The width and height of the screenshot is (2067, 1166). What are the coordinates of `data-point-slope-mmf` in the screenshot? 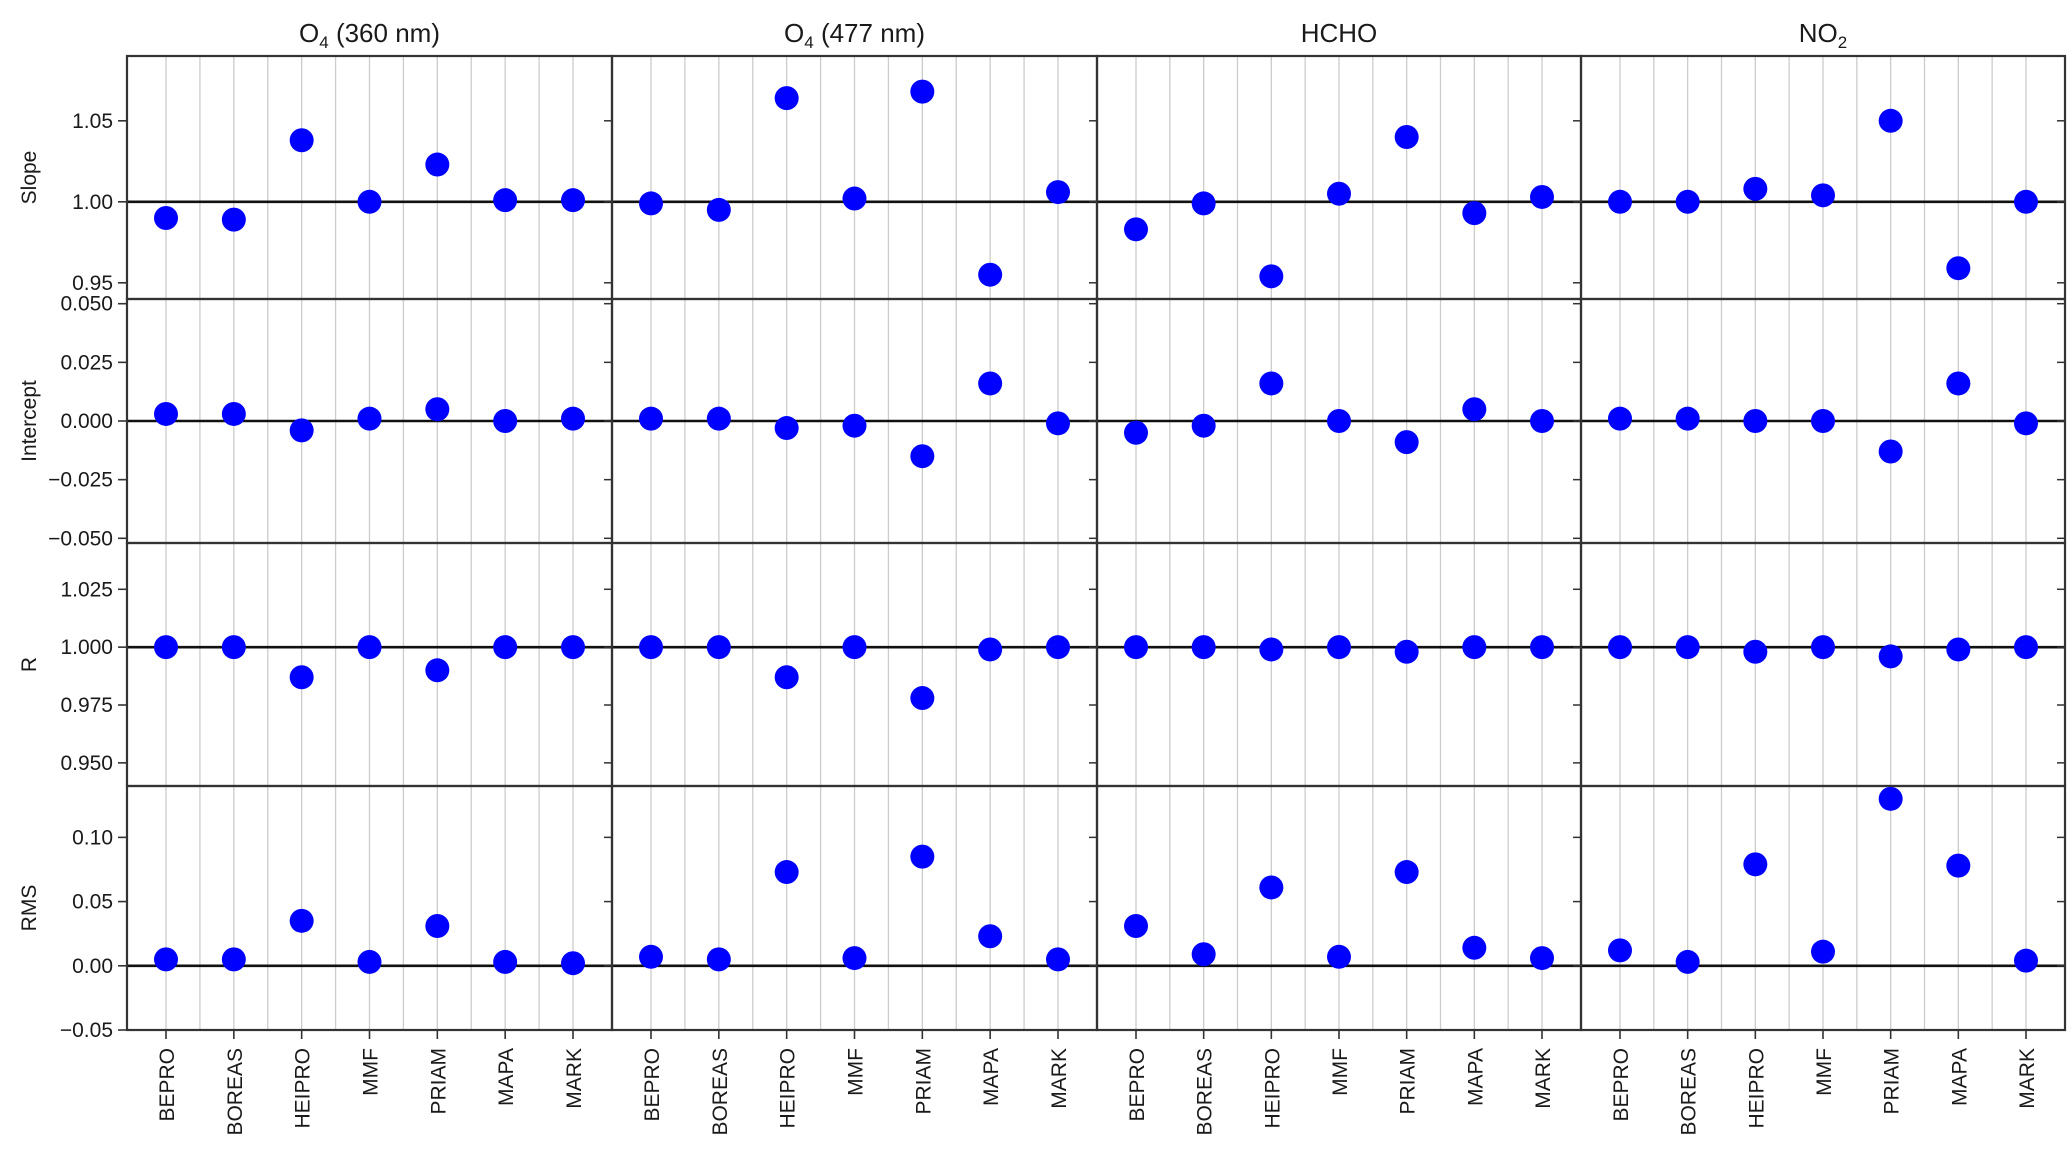 It's located at (854, 198).